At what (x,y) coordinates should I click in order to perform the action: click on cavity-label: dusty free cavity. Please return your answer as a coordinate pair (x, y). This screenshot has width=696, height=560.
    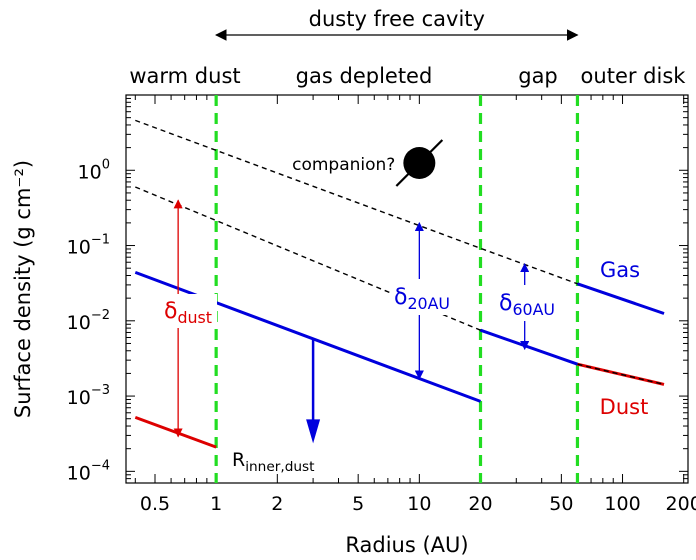
    Looking at the image, I should click on (397, 19).